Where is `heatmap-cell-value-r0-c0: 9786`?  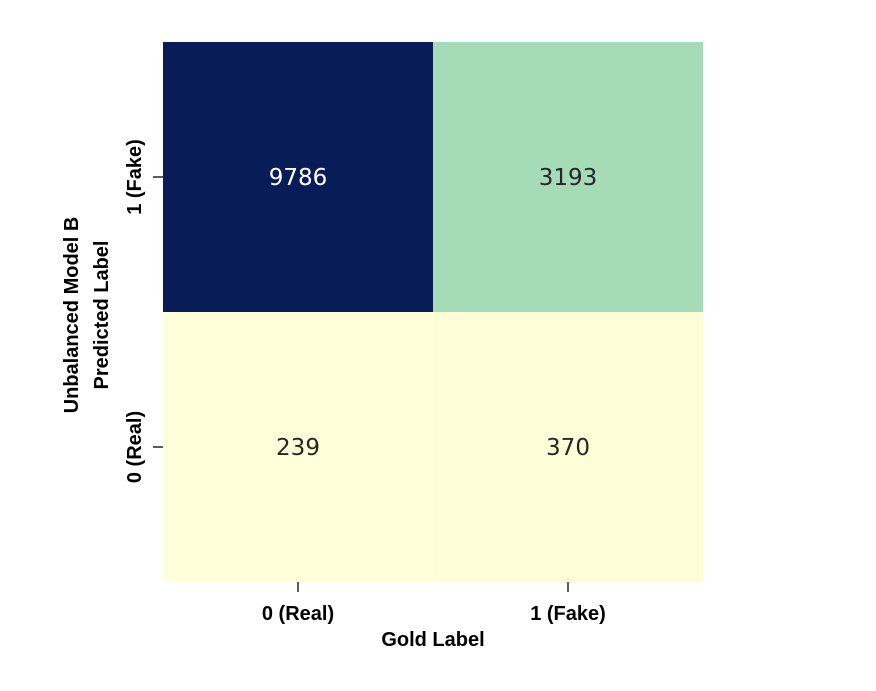
heatmap-cell-value-r0-c0: 9786 is located at coordinates (298, 178).